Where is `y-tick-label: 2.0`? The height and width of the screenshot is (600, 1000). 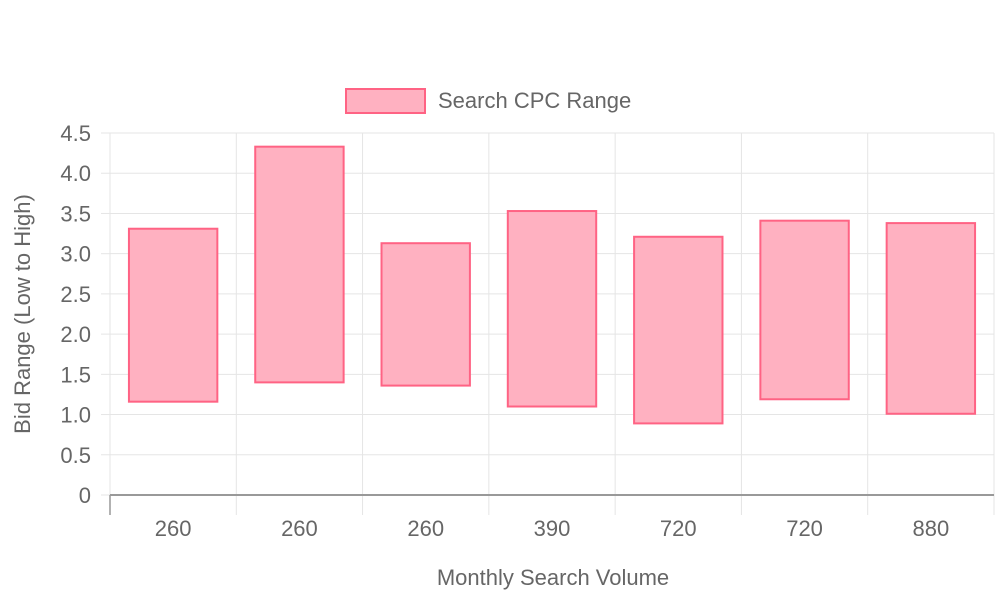
y-tick-label: 2.0 is located at coordinates (75, 334).